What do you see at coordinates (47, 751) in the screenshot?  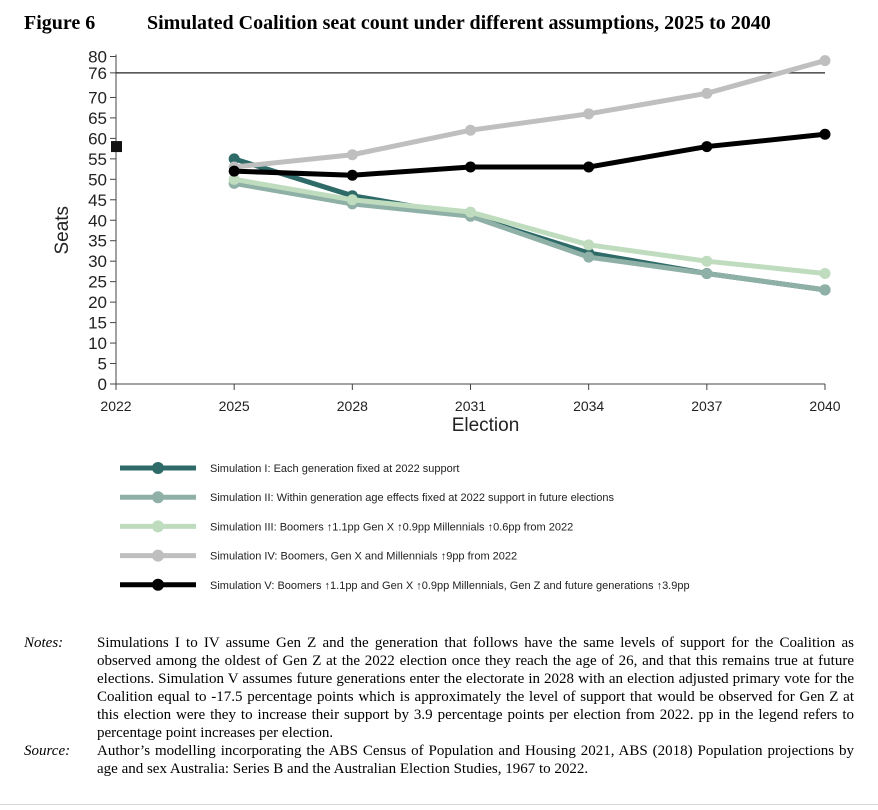 I see `source-label: Source:` at bounding box center [47, 751].